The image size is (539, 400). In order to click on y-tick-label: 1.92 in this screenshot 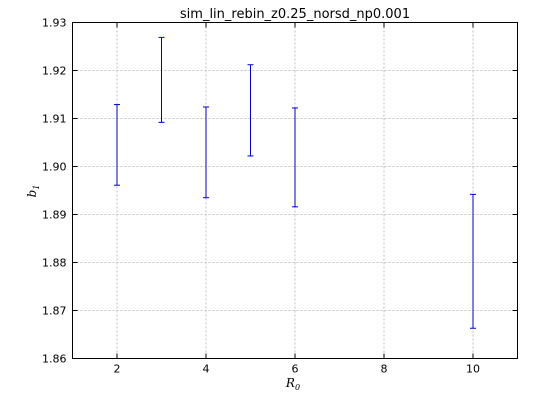, I will do `click(54, 71)`.